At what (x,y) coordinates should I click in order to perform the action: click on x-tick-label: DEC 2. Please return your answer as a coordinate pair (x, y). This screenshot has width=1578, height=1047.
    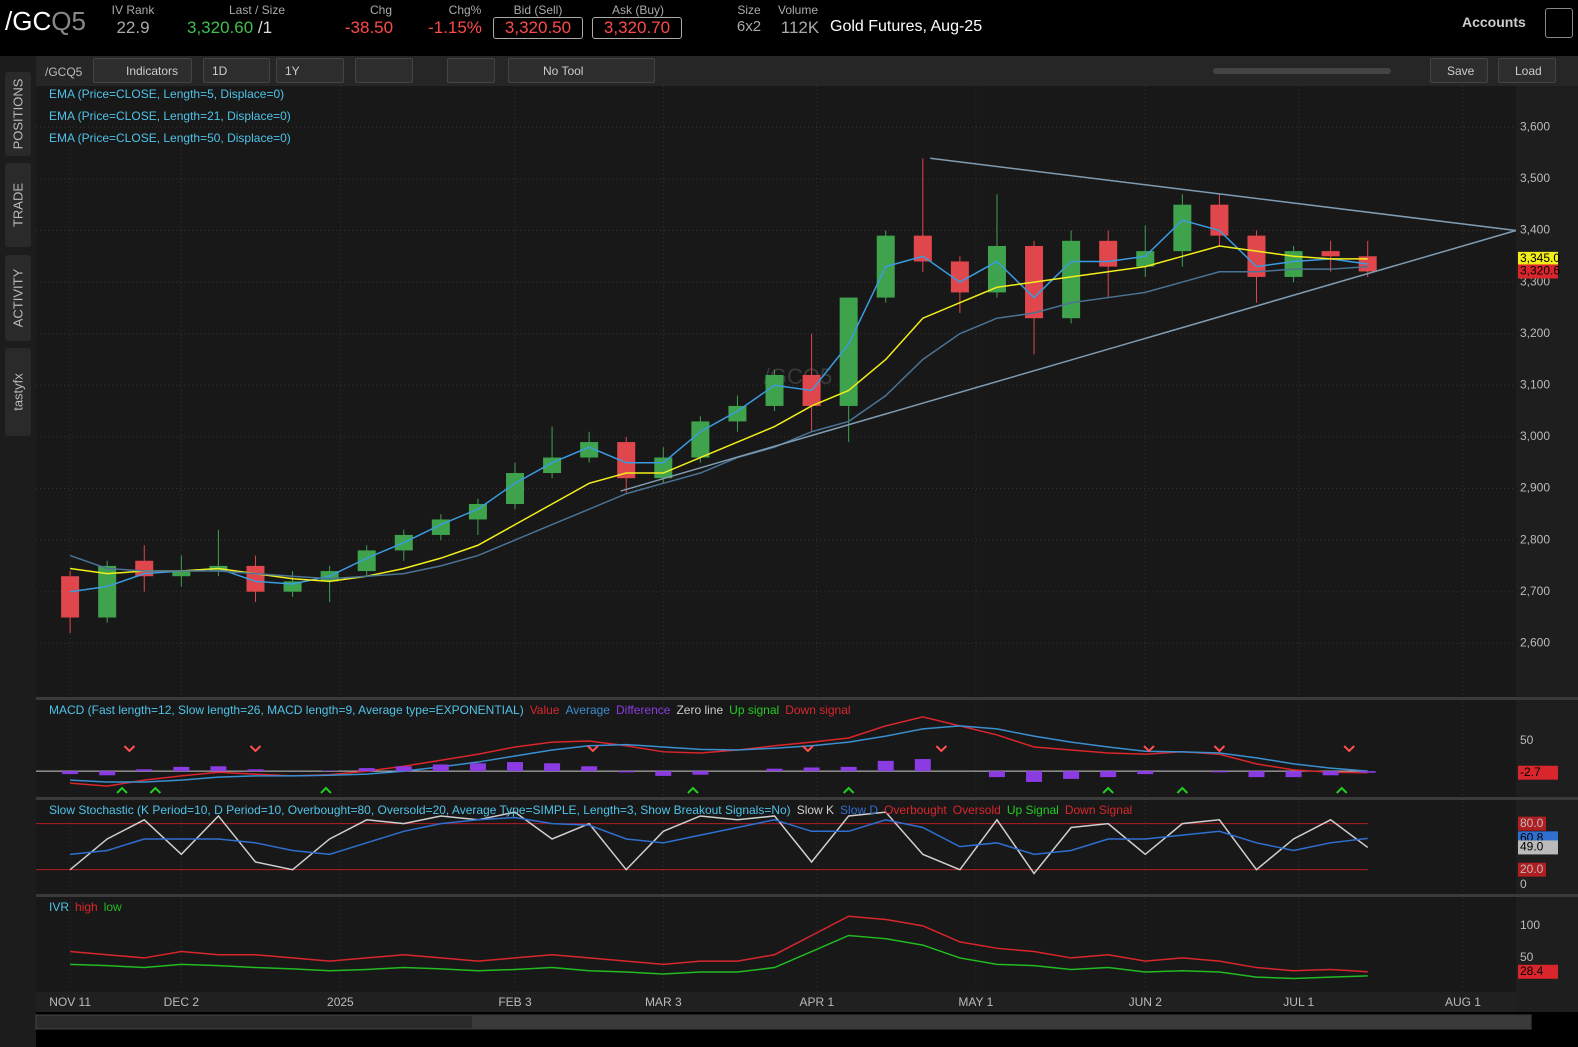
    Looking at the image, I should click on (182, 1002).